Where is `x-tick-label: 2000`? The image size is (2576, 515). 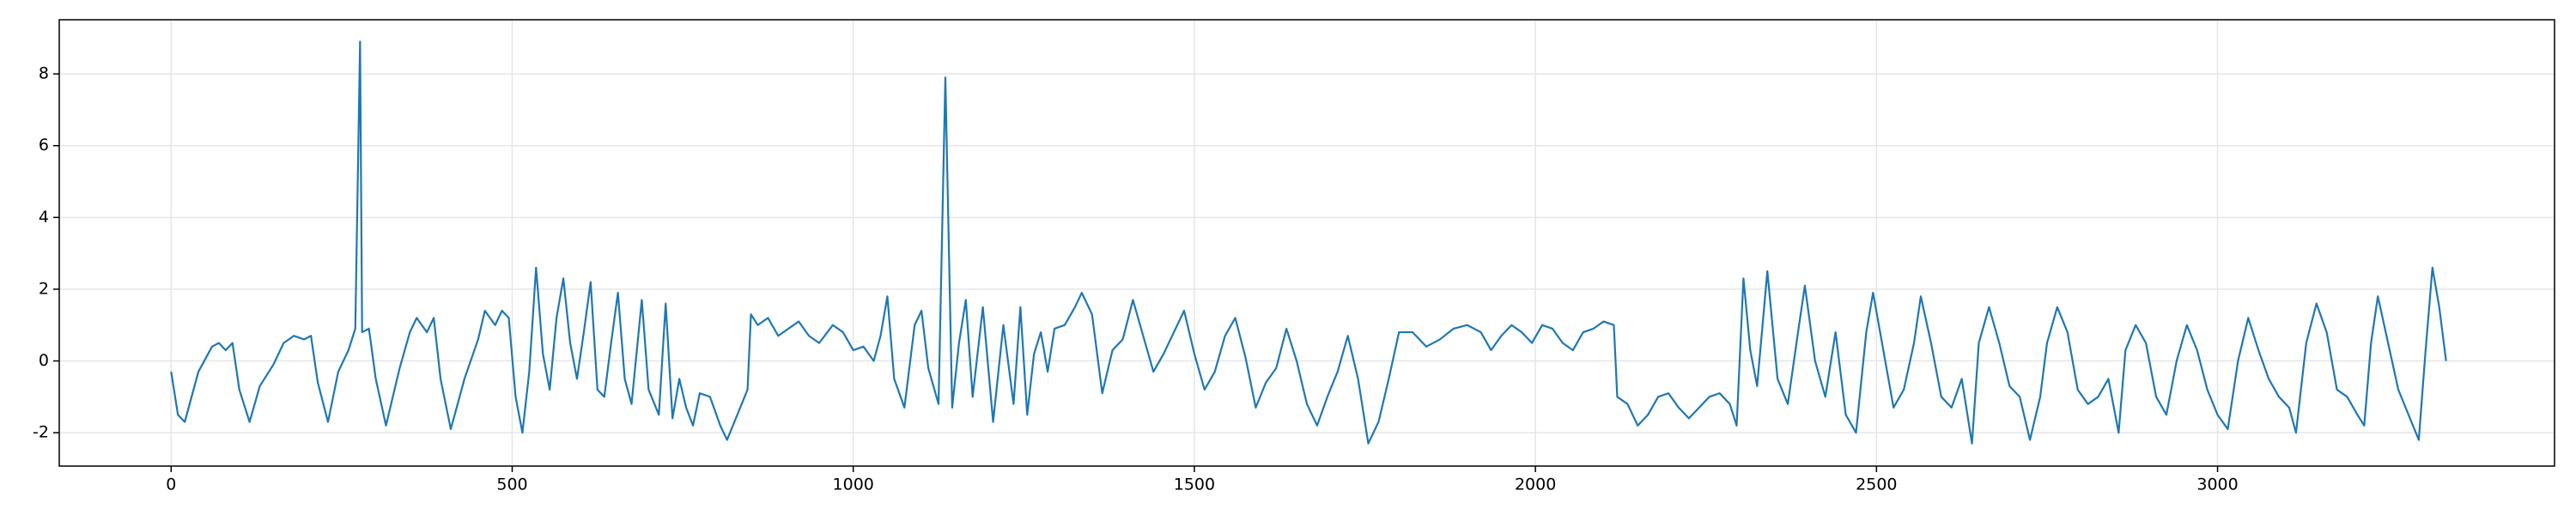
x-tick-label: 2000 is located at coordinates (1535, 485).